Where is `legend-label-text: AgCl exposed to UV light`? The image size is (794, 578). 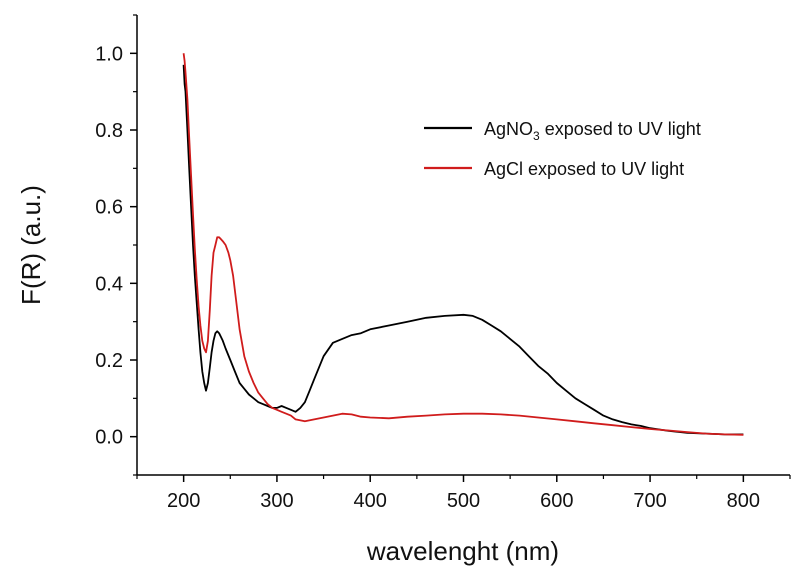 legend-label-text: AgCl exposed to UV light is located at coordinates (584, 169).